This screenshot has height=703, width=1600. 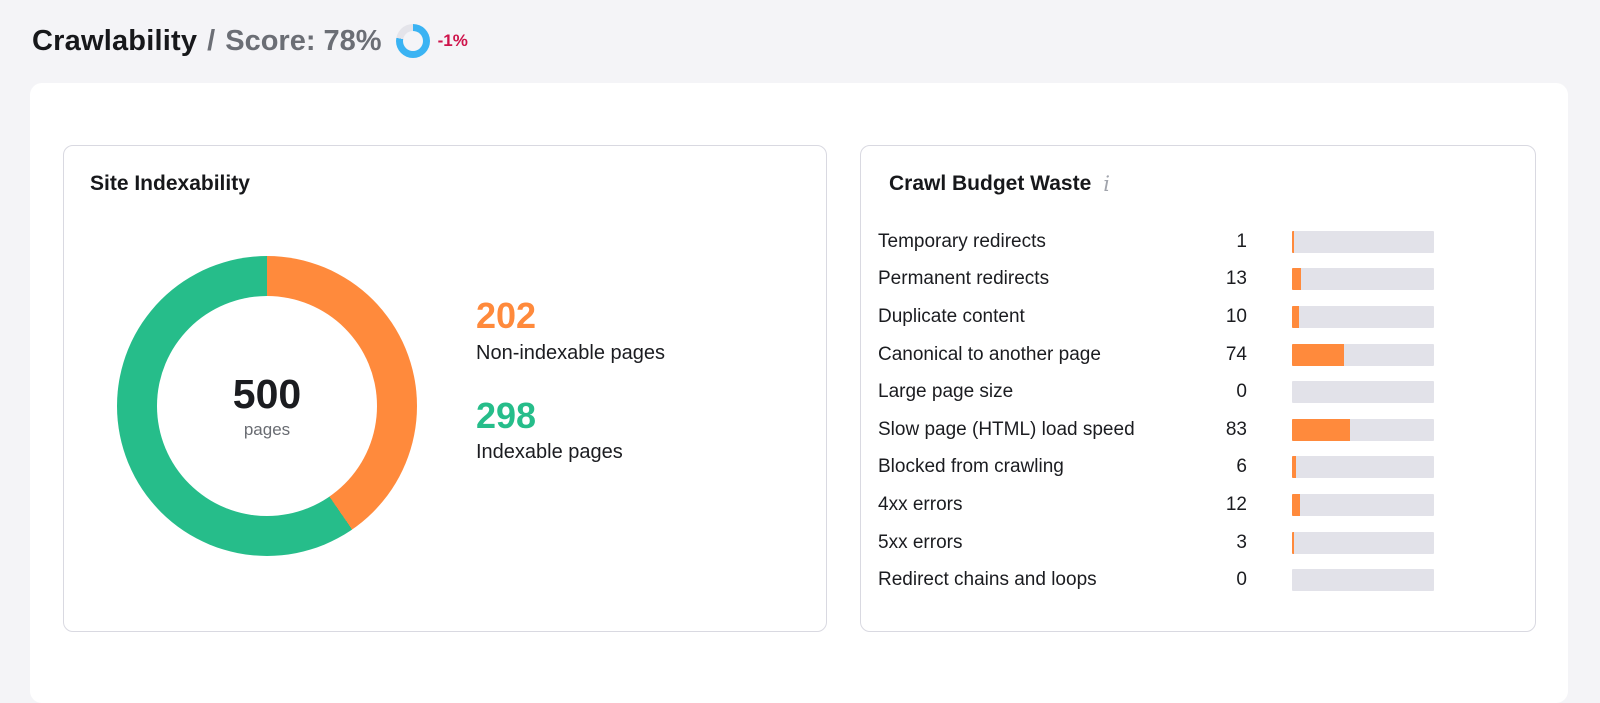 I want to click on waste-row: Temporary redirects 1, so click(x=1198, y=242).